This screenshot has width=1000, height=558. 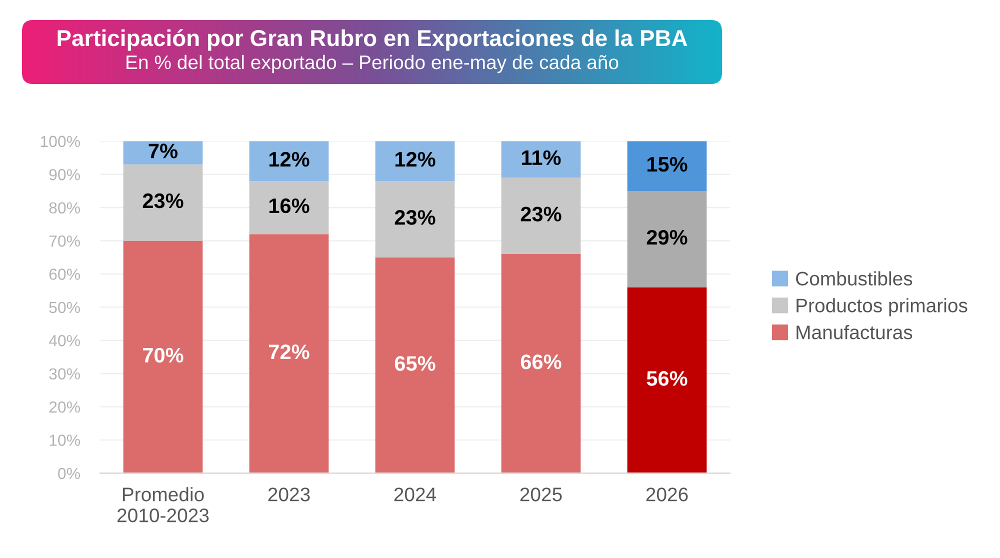 What do you see at coordinates (60, 142) in the screenshot?
I see `y-tick-label: 100%` at bounding box center [60, 142].